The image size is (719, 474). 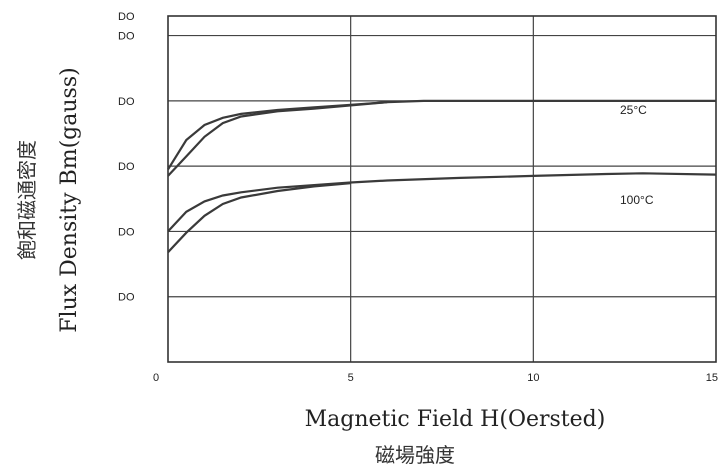 I want to click on y-tick-labels: DO DO DO DO DO DO, so click(x=126, y=157).